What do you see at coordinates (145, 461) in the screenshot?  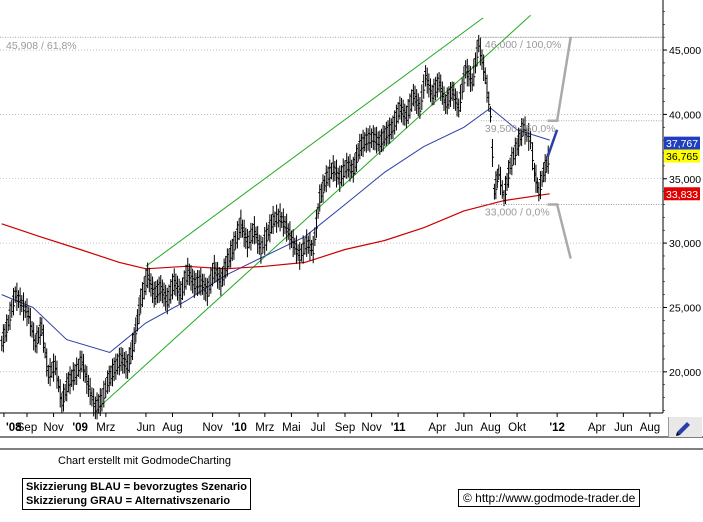 I see `chart-credit: Chart erstellt mit GodmodeCharting` at bounding box center [145, 461].